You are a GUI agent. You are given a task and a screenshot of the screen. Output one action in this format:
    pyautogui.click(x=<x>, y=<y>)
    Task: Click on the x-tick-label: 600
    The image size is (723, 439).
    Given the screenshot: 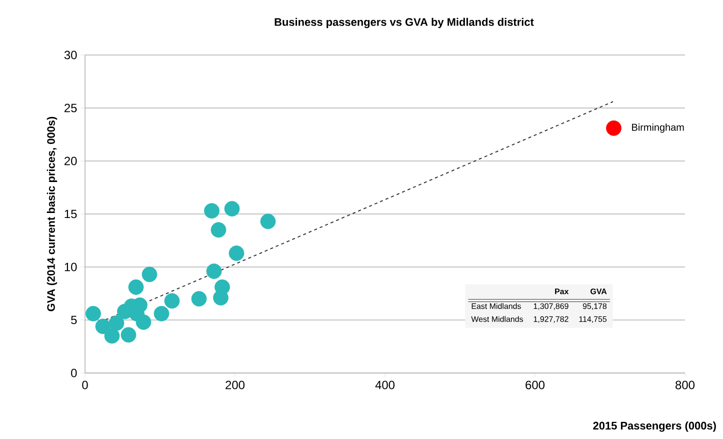 What is the action you would take?
    pyautogui.click(x=535, y=385)
    